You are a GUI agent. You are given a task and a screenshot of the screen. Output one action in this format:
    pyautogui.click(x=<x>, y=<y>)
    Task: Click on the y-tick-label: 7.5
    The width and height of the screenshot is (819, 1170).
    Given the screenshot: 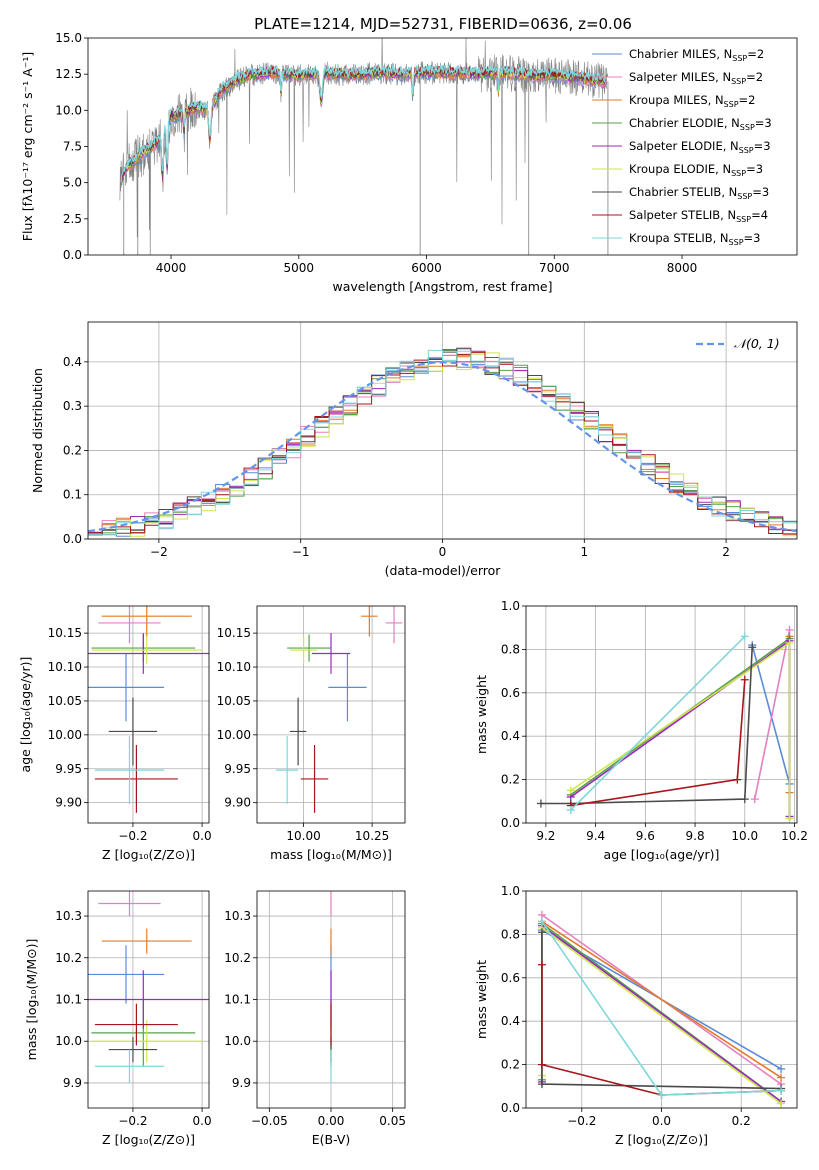 What is the action you would take?
    pyautogui.click(x=72, y=147)
    